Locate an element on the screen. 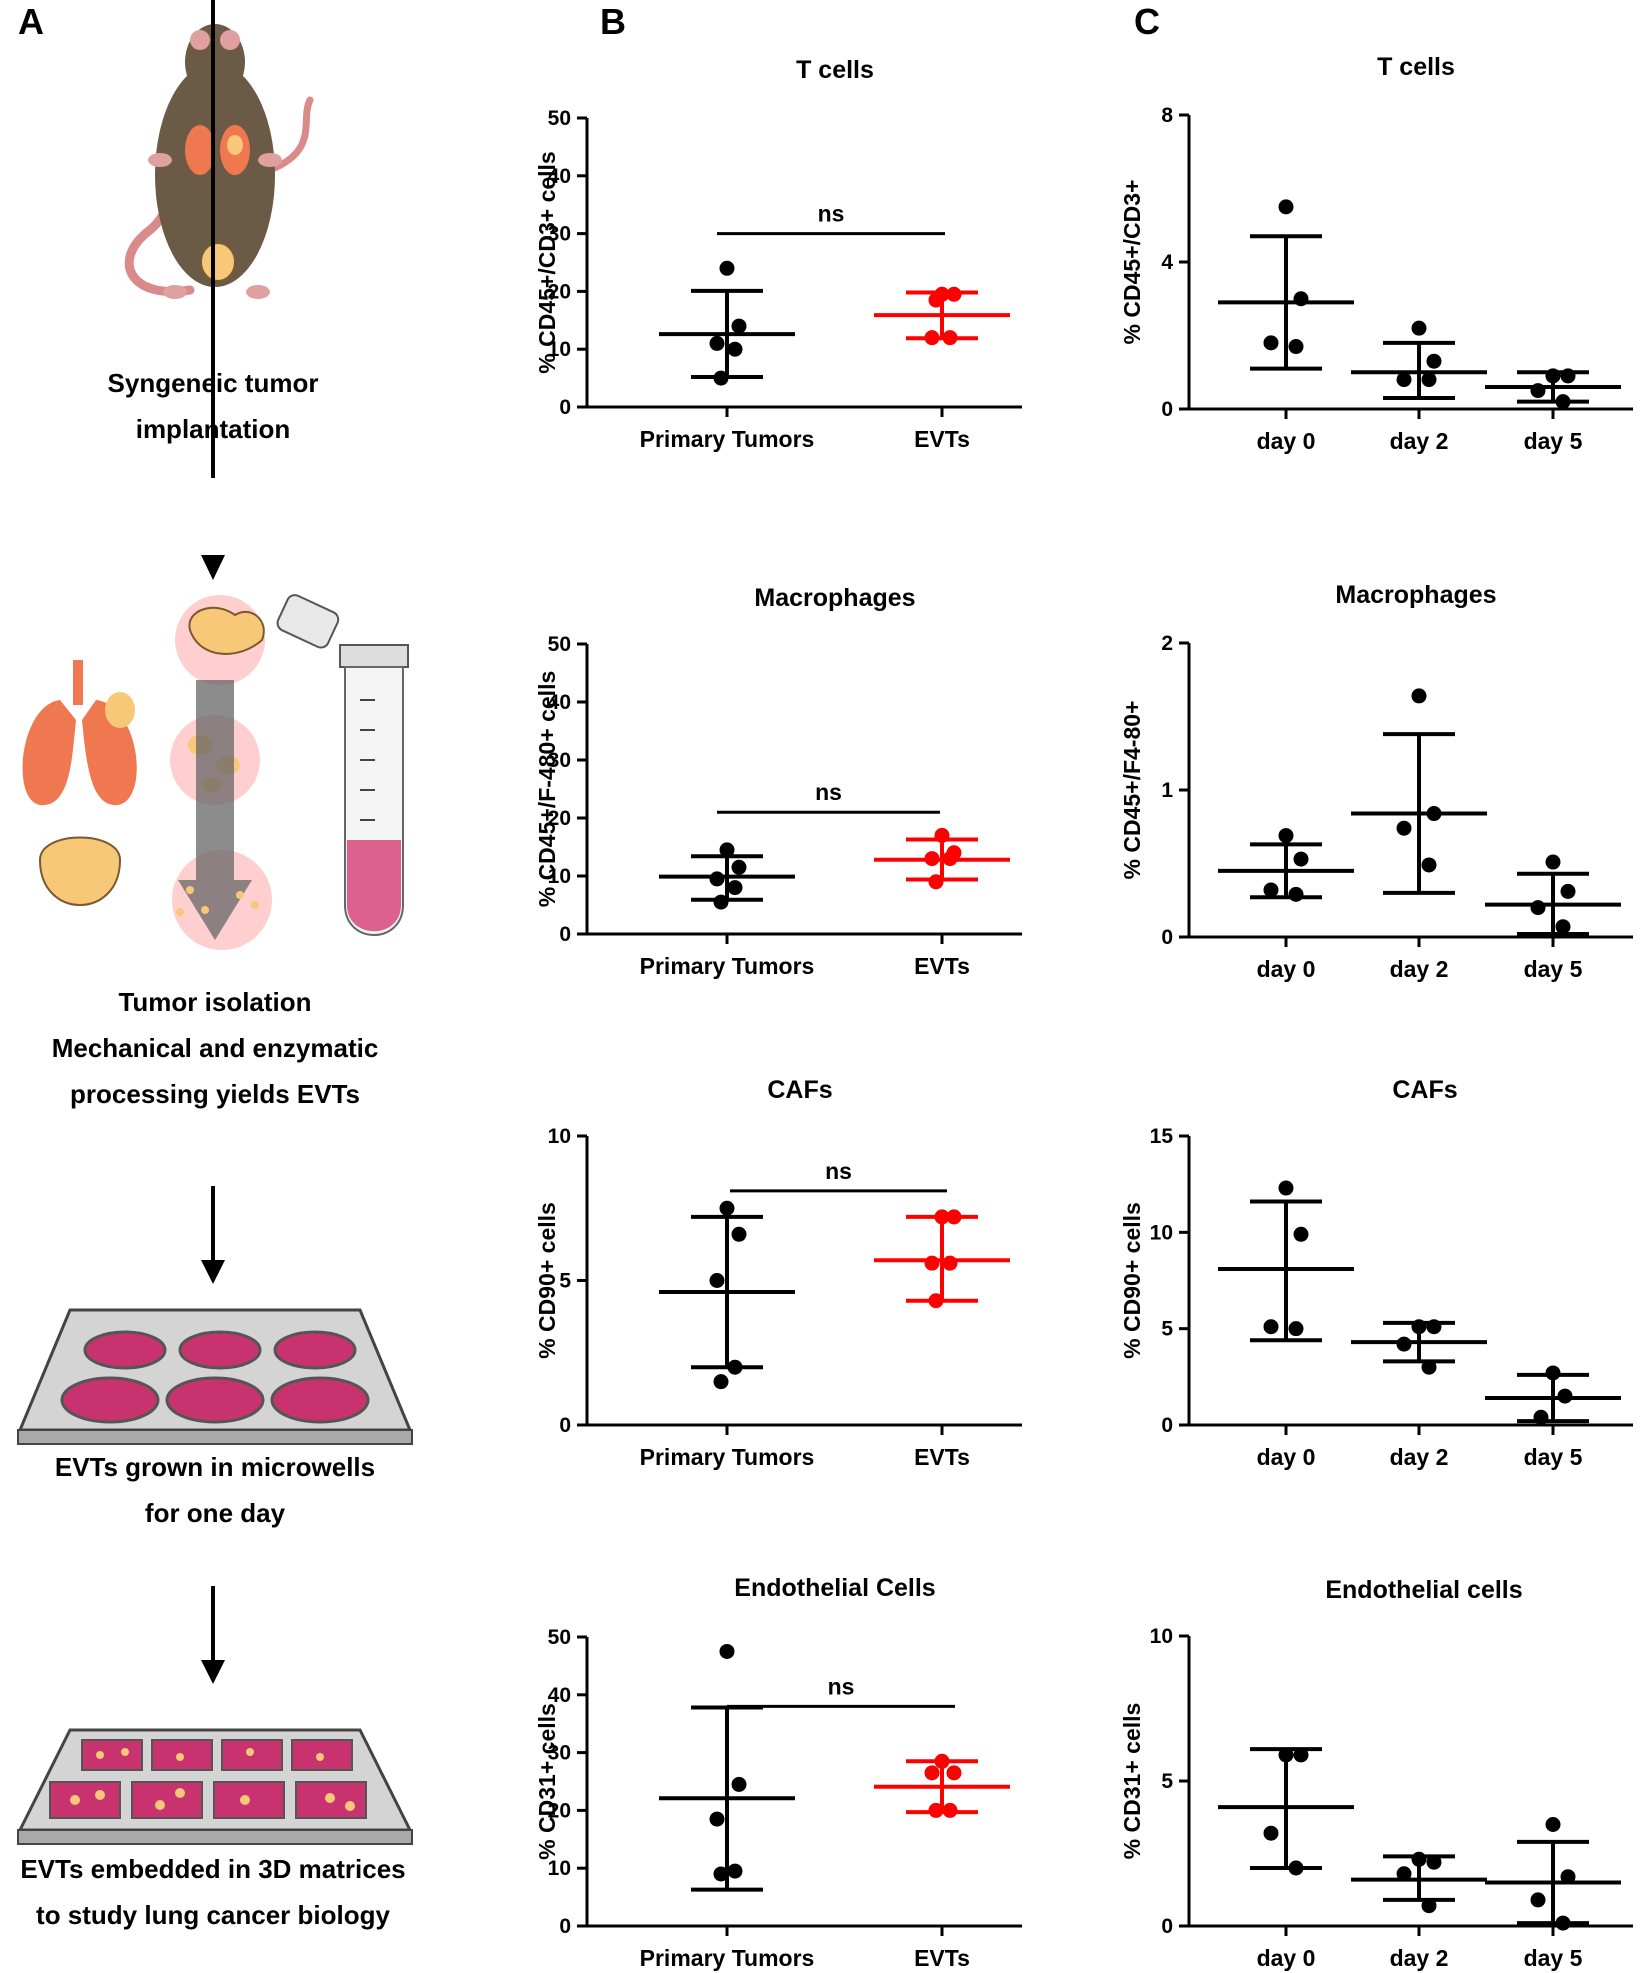  y-tick-label: 5 is located at coordinates (565, 1281).